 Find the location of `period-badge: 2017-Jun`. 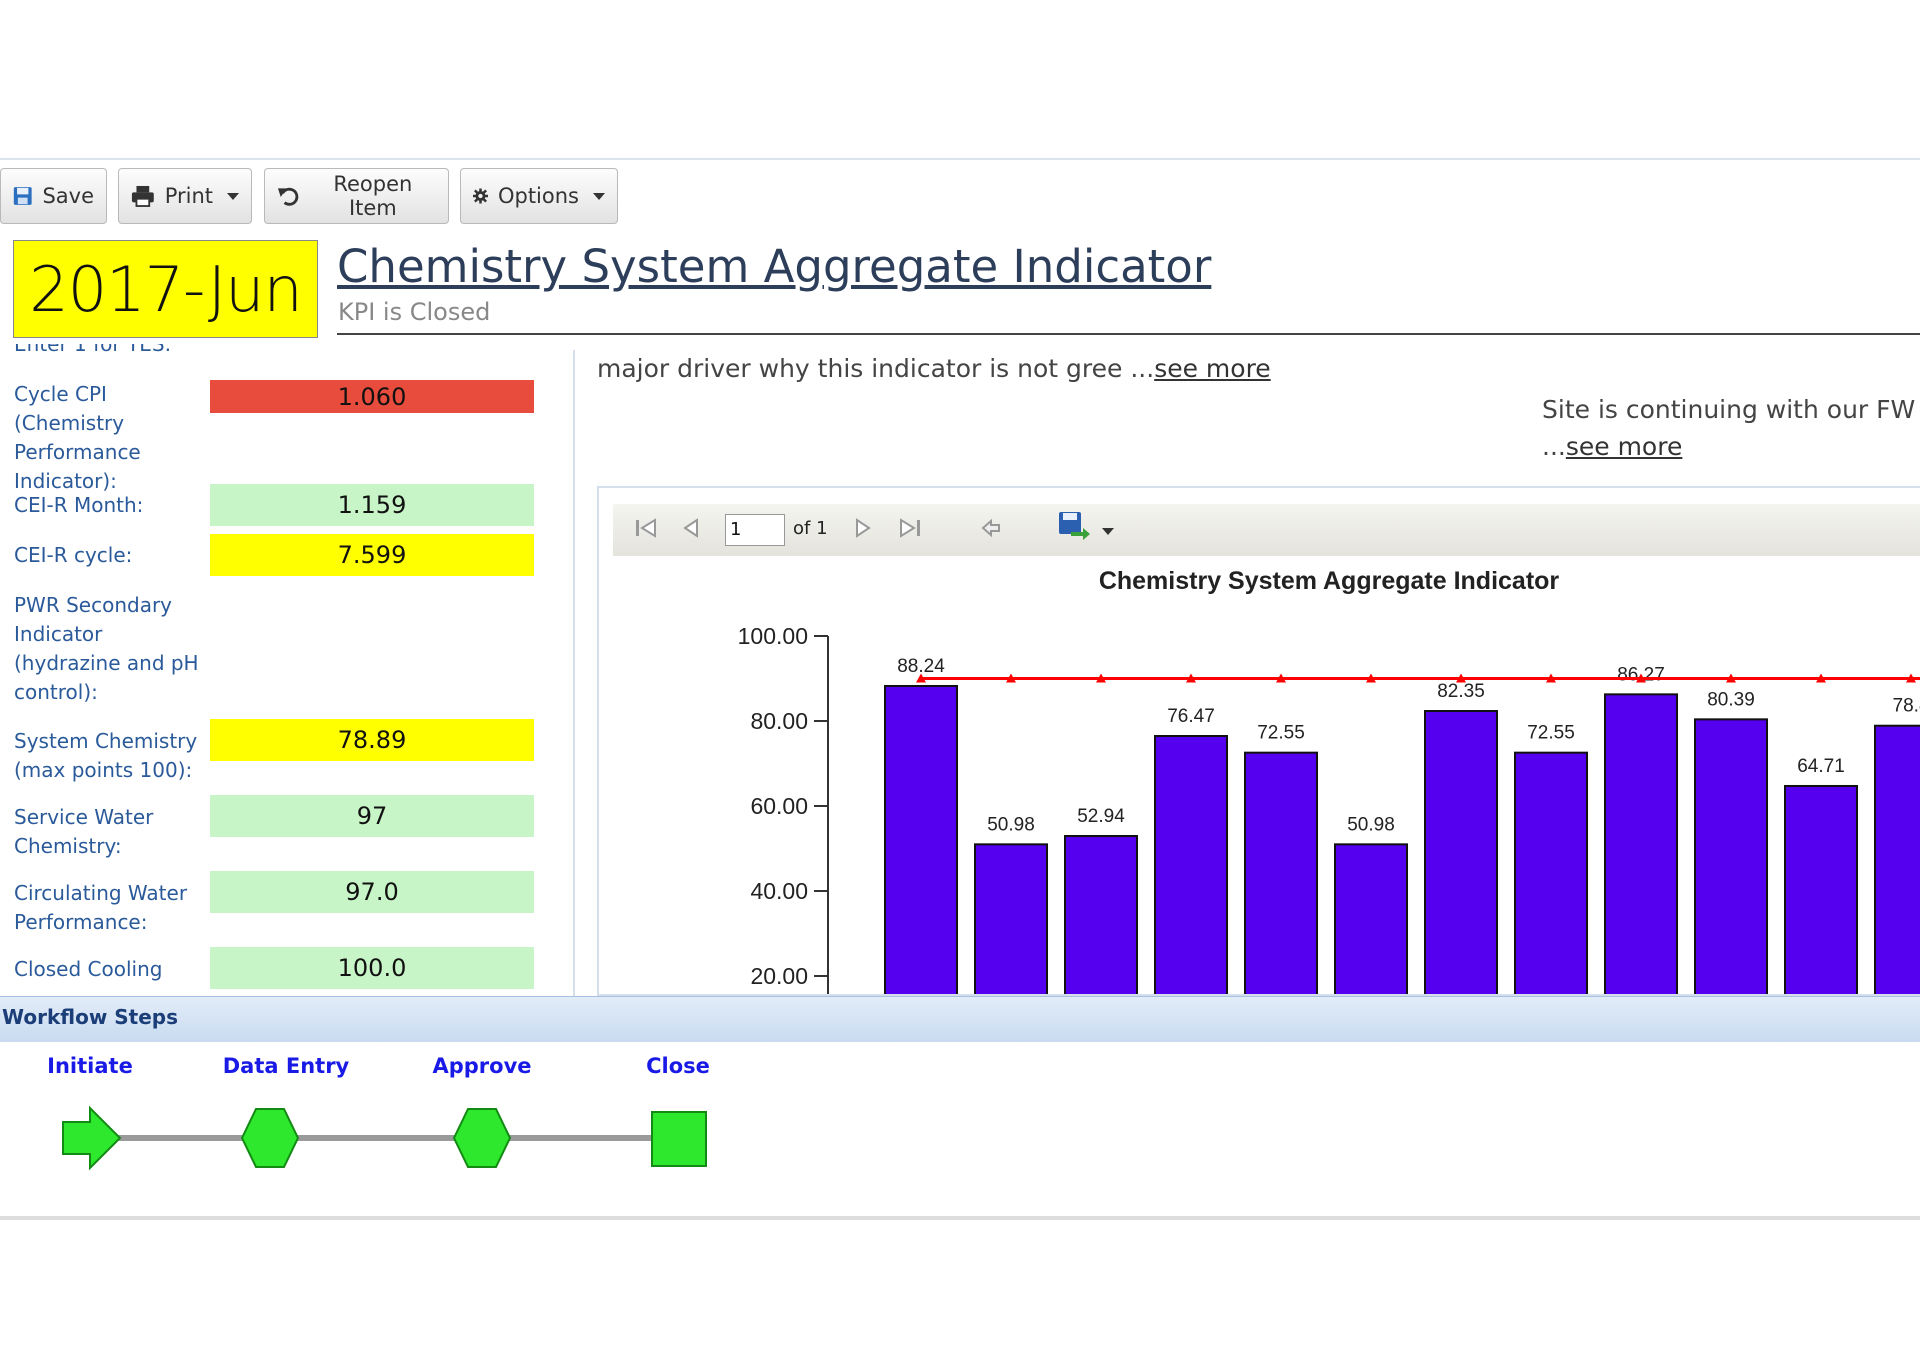

period-badge: 2017-Jun is located at coordinates (165, 289).